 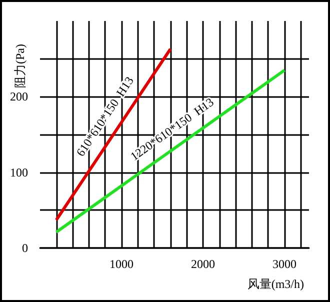 What do you see at coordinates (19, 97) in the screenshot?
I see `y-tick-label: 200` at bounding box center [19, 97].